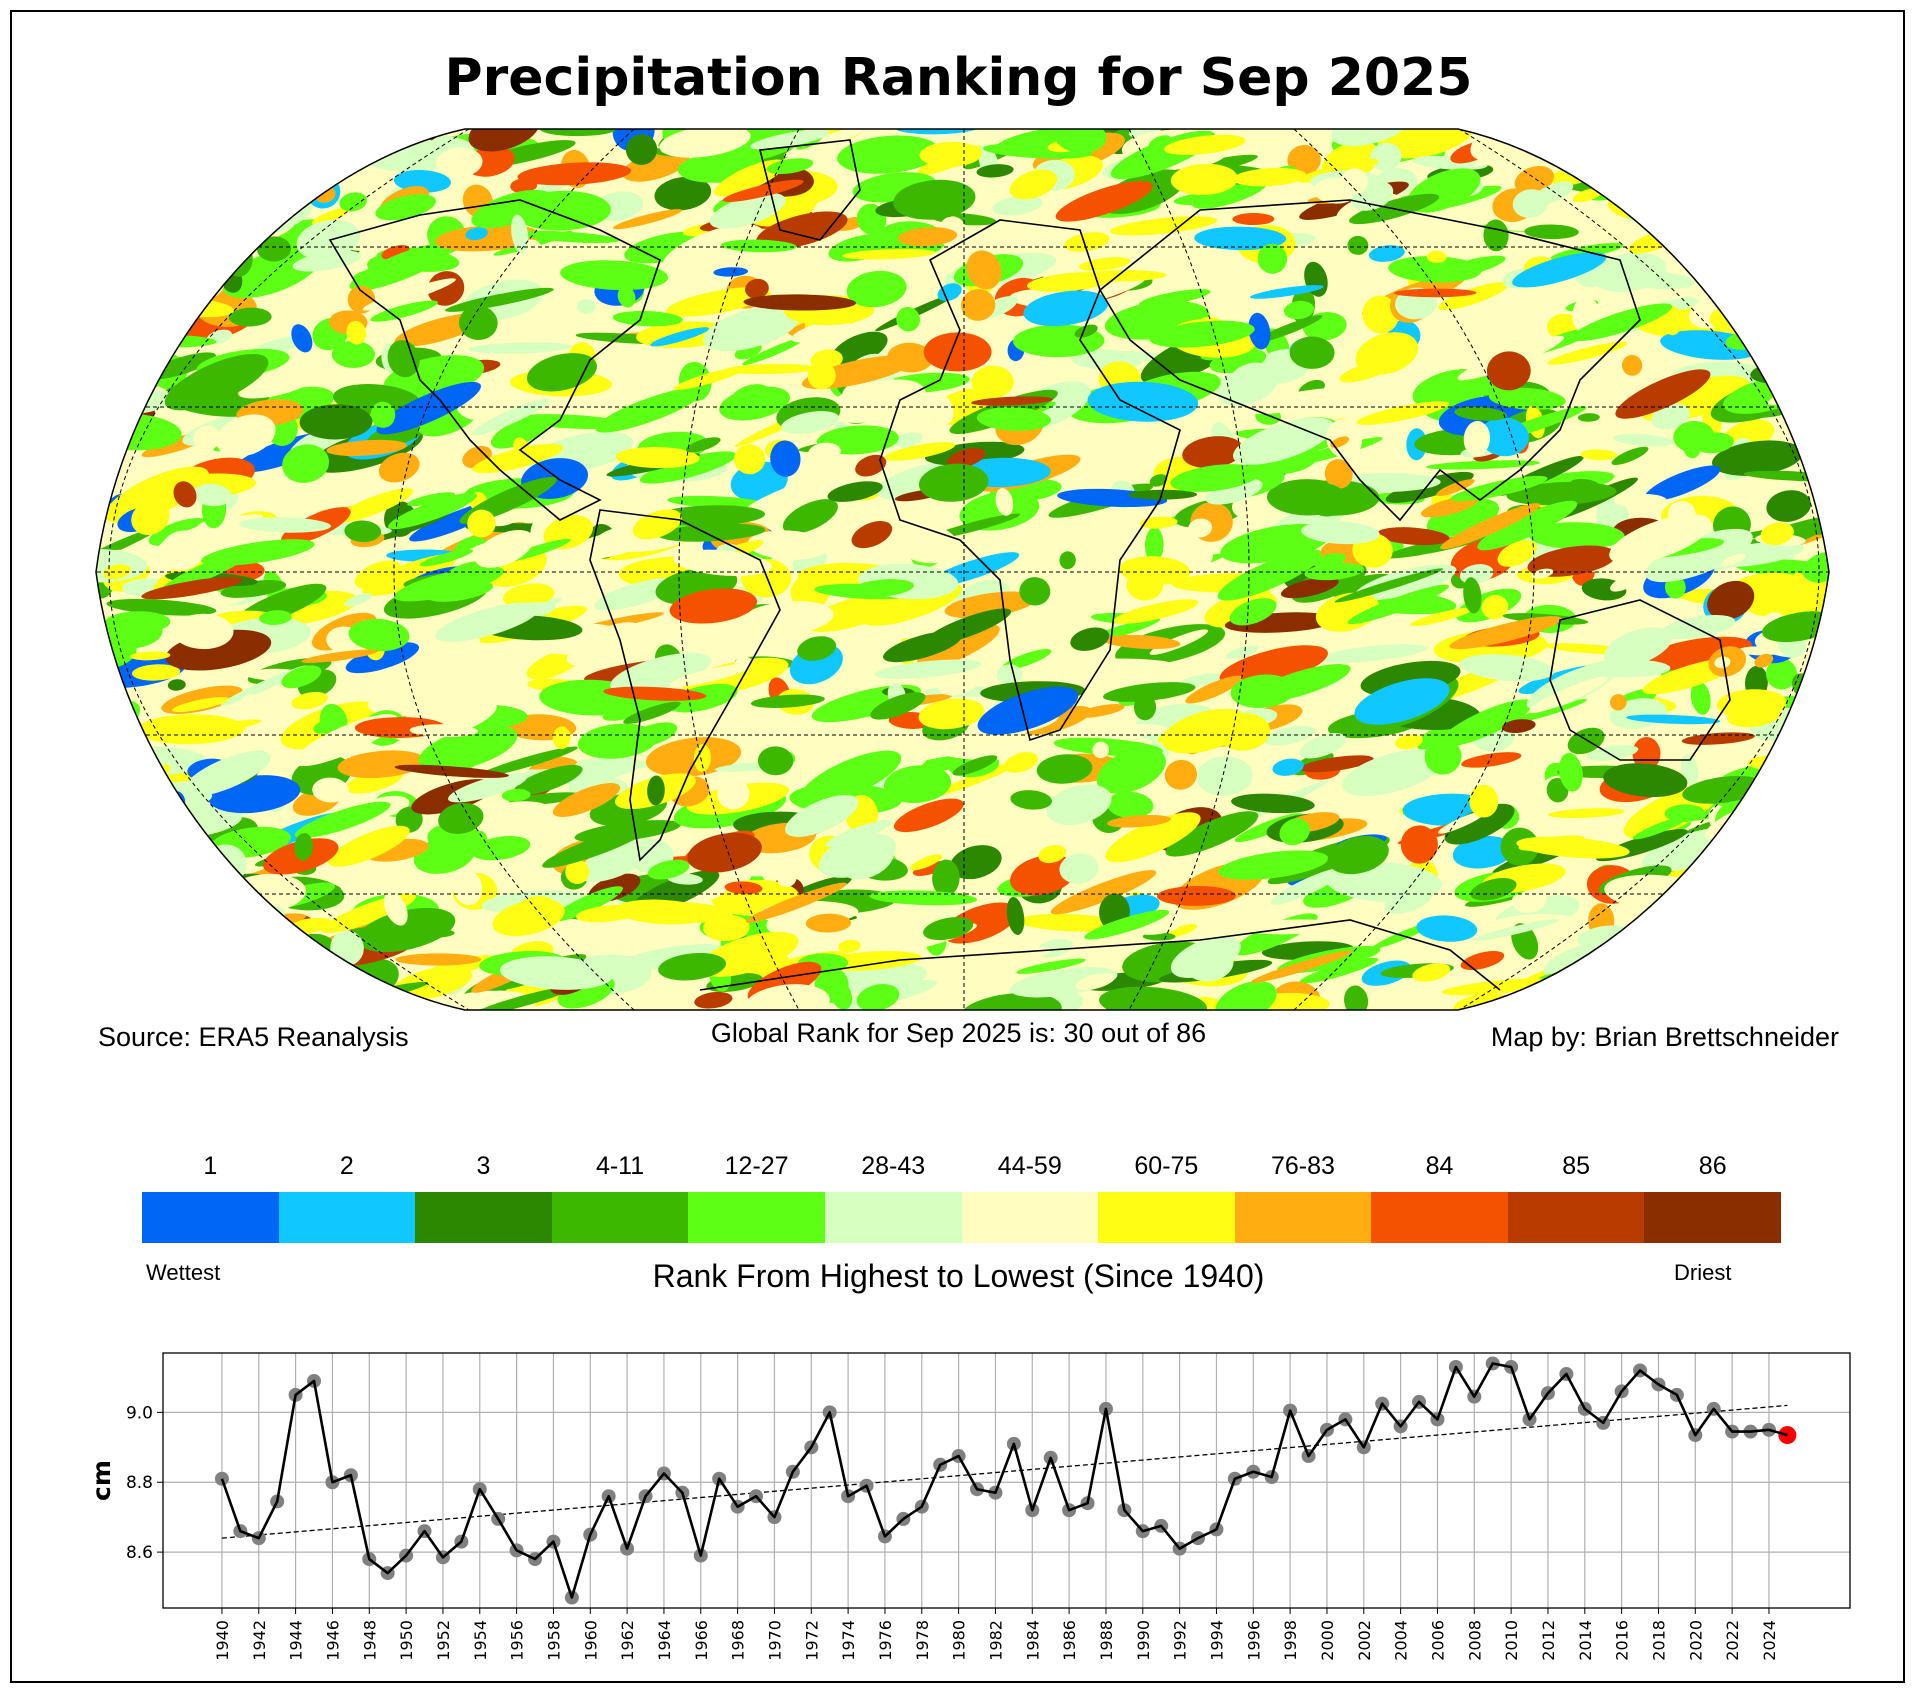 The width and height of the screenshot is (1917, 1692). Describe the element at coordinates (590, 1640) in the screenshot. I see `x-tick-label: 1960` at that location.